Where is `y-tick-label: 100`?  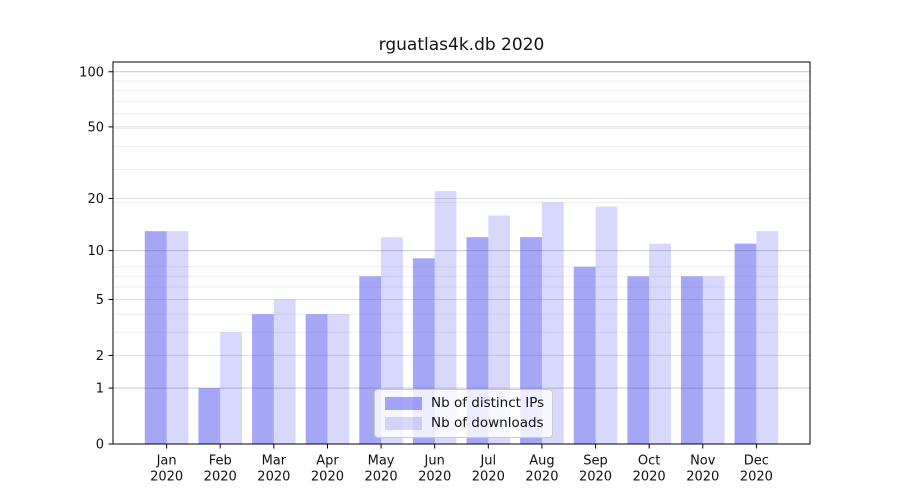
y-tick-label: 100 is located at coordinates (91, 72).